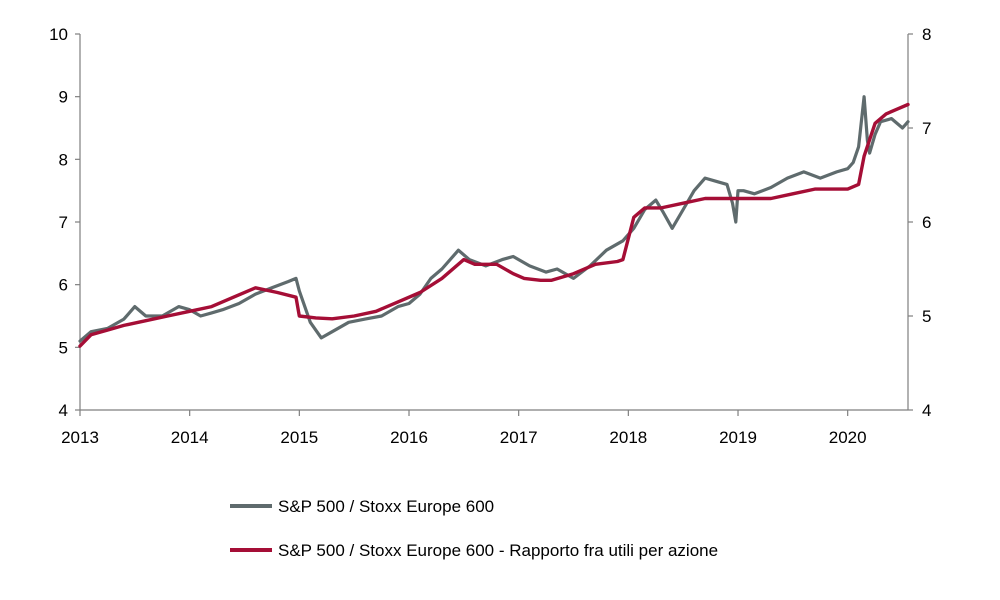 The height and width of the screenshot is (600, 1000). What do you see at coordinates (63, 410) in the screenshot?
I see `left-y-tick-label: 4` at bounding box center [63, 410].